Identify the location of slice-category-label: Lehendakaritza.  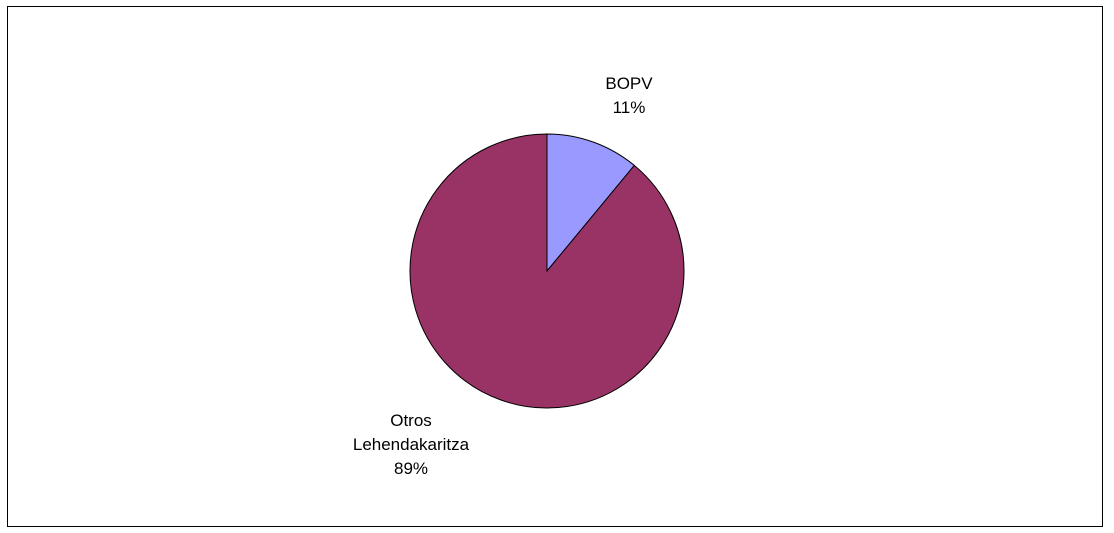
(411, 444).